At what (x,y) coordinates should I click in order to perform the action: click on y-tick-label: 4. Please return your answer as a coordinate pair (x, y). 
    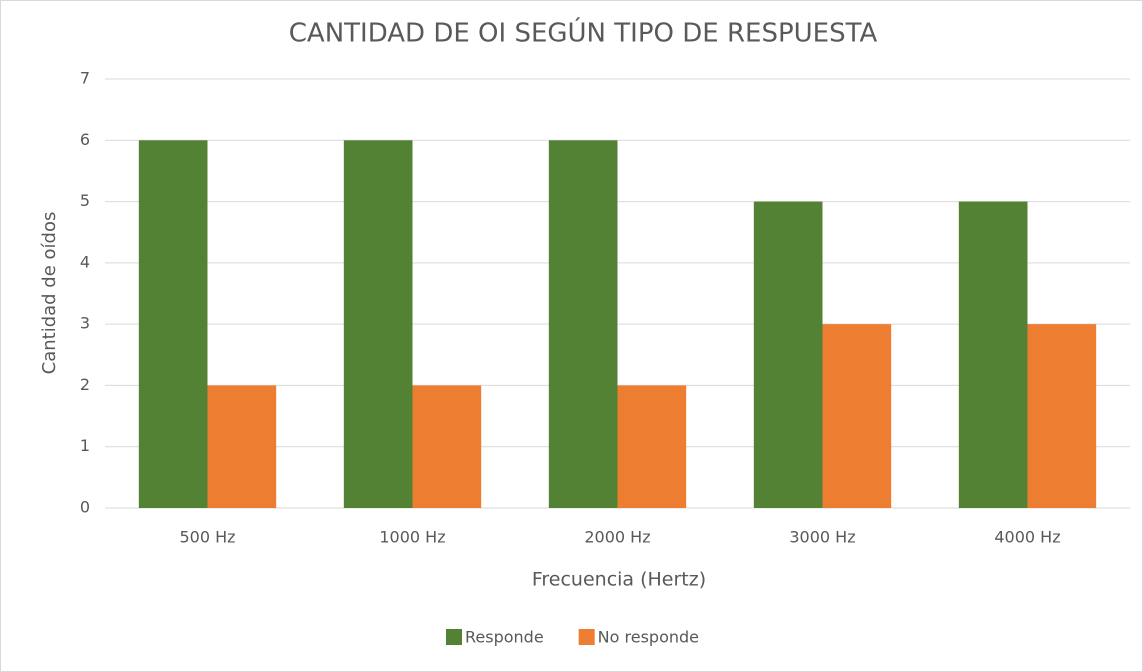
    Looking at the image, I should click on (85, 261).